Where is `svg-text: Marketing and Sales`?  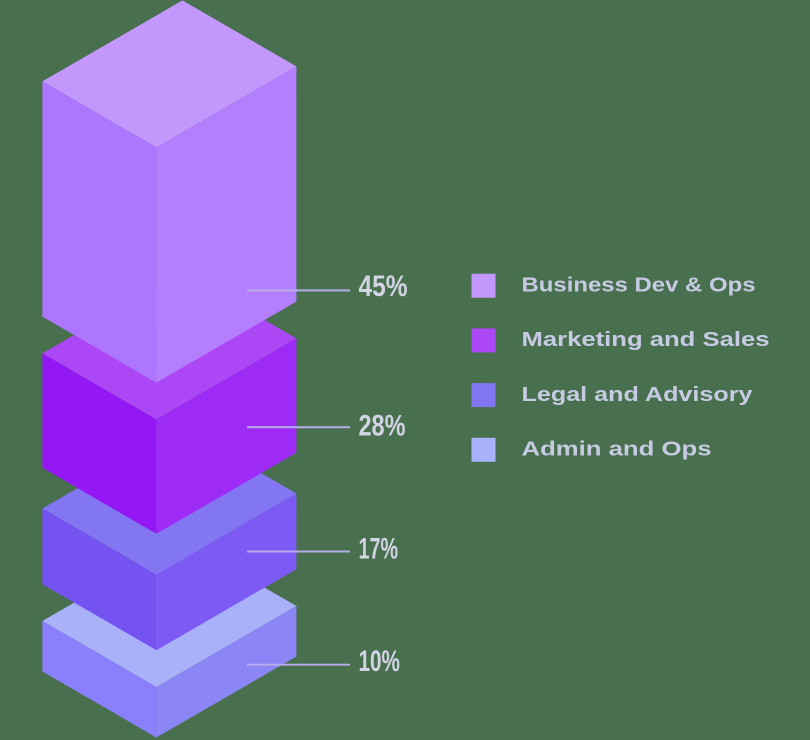
svg-text: Marketing and Sales is located at coordinates (646, 339).